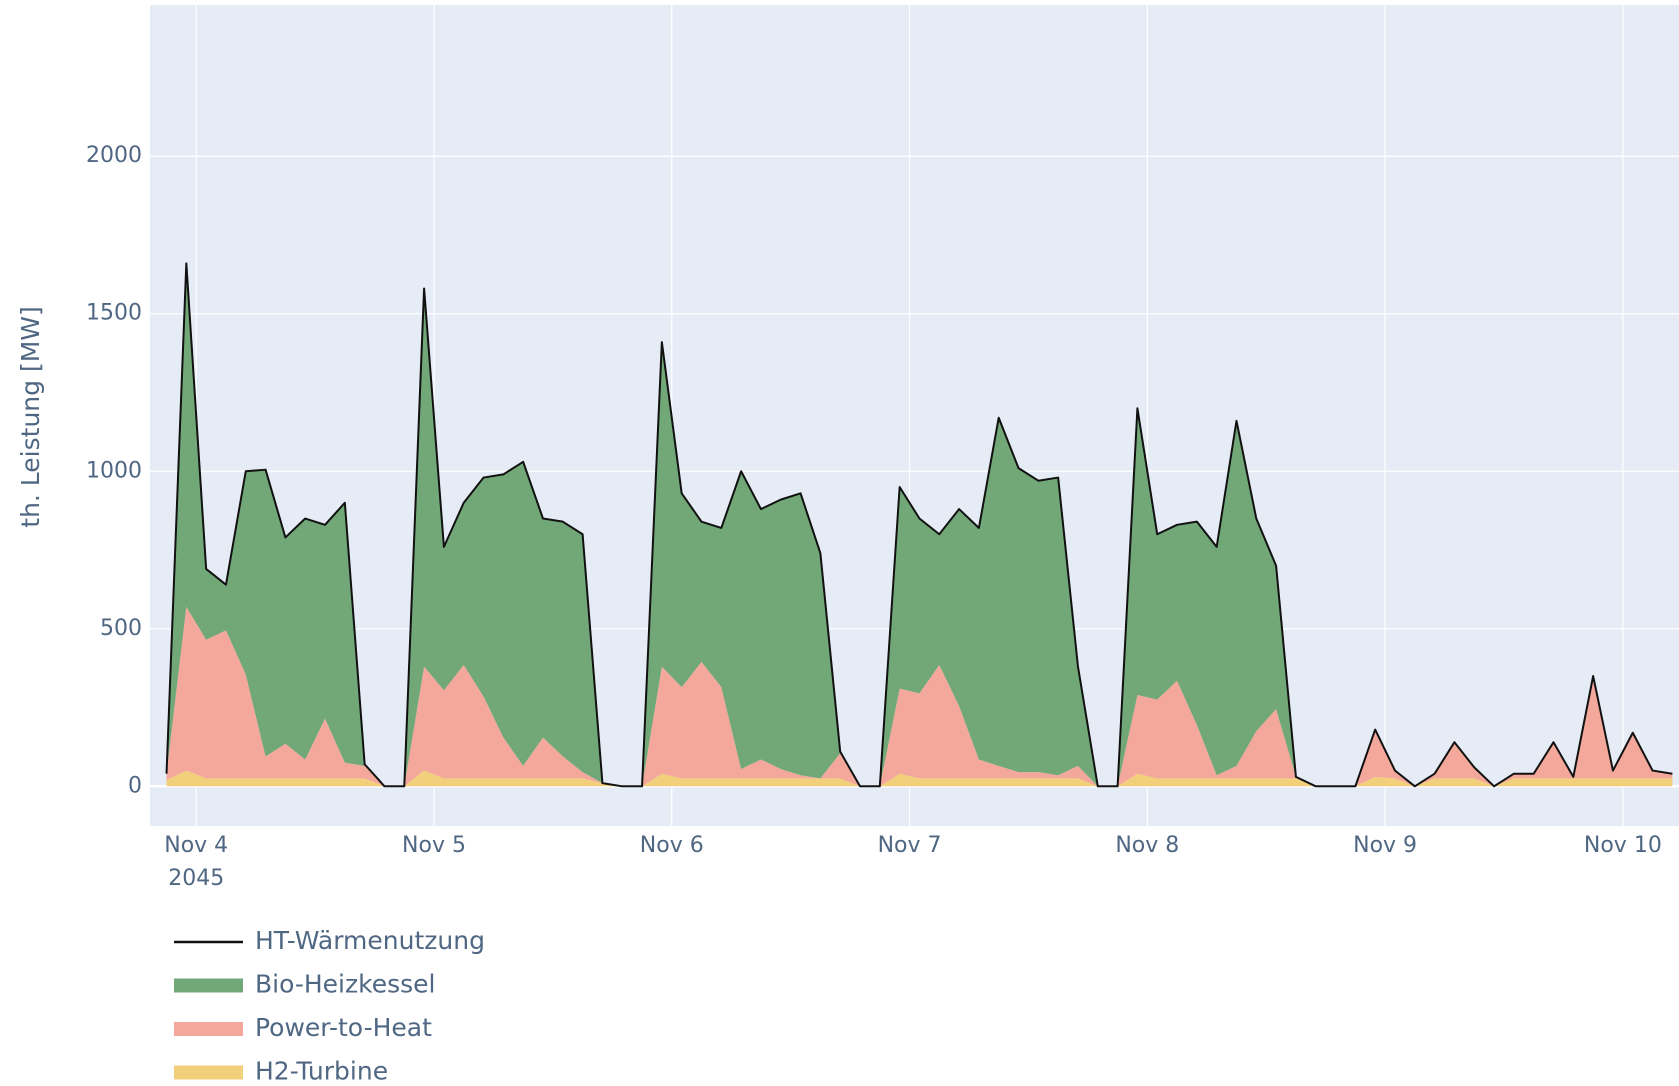 This screenshot has height=1086, width=1679. What do you see at coordinates (121, 628) in the screenshot?
I see `y-tick-label: 500` at bounding box center [121, 628].